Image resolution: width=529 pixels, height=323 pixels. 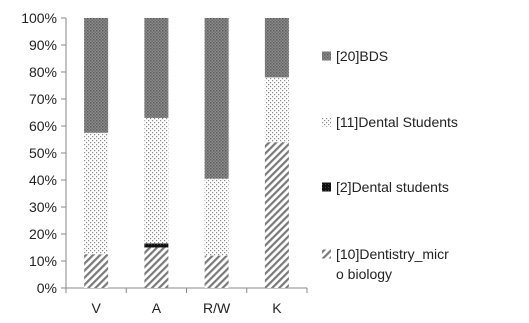 I want to click on y-tick-label: 60%, so click(x=43, y=126).